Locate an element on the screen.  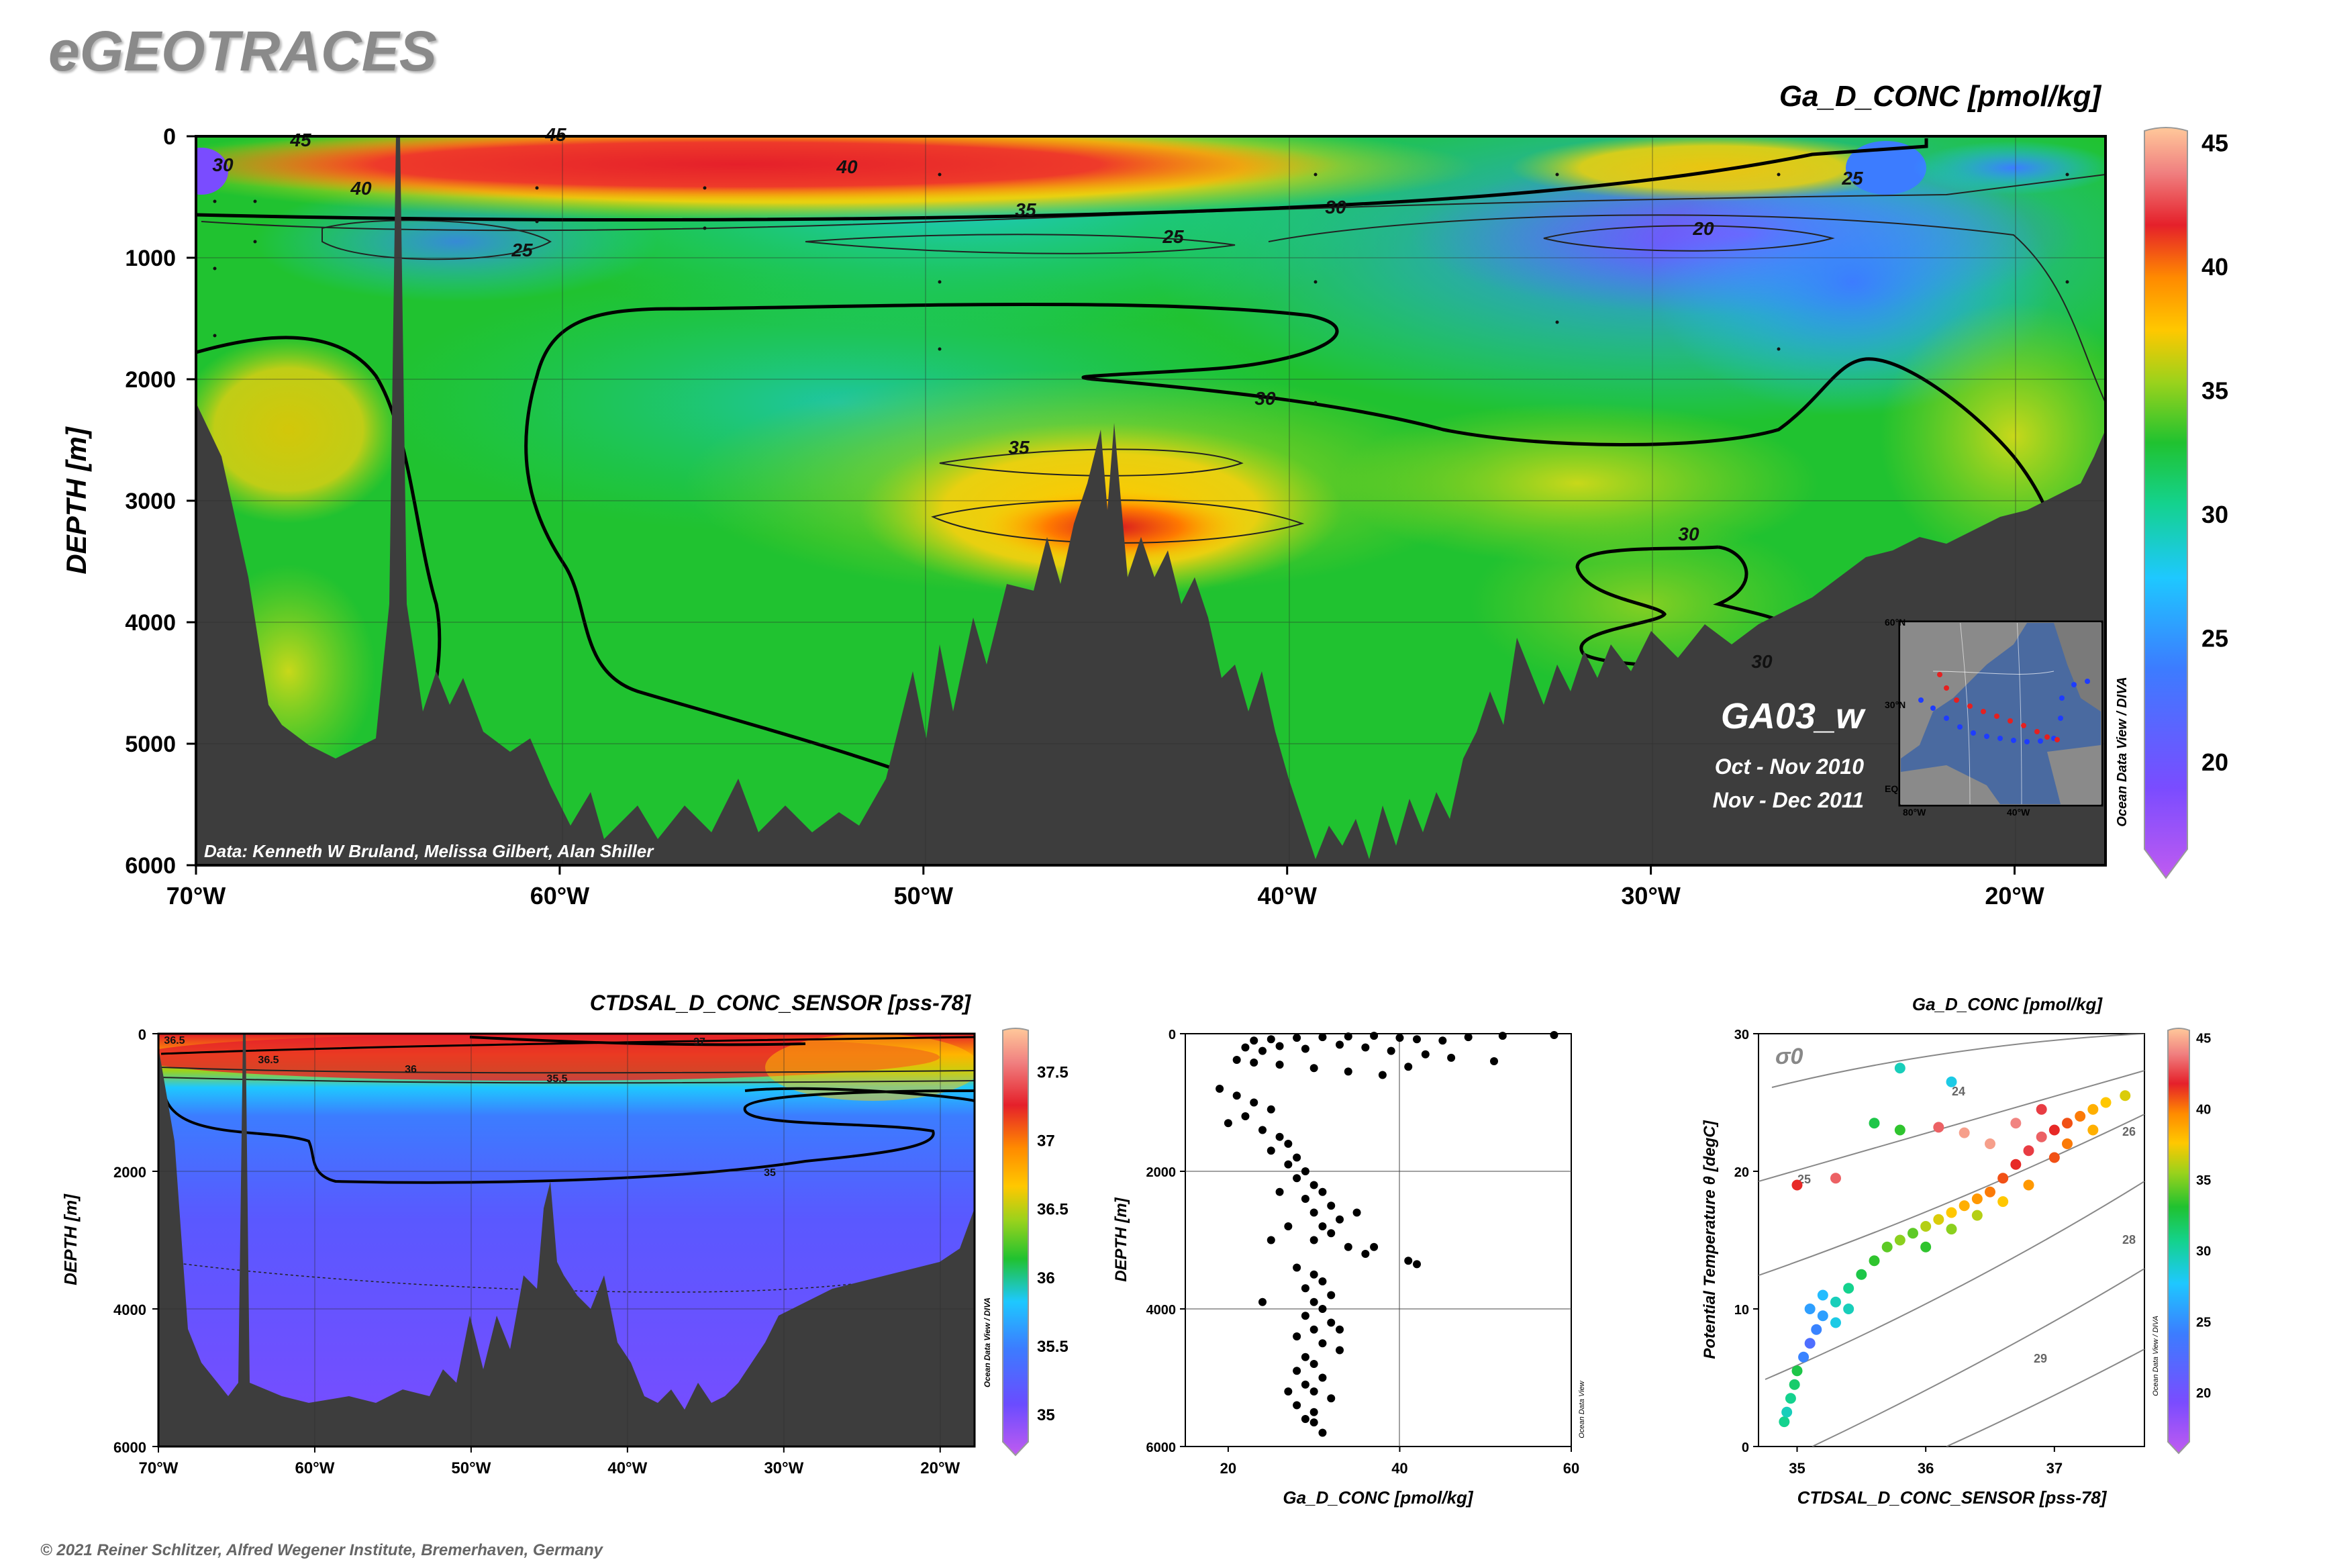
main-y-tick: 4000 is located at coordinates (150, 623).